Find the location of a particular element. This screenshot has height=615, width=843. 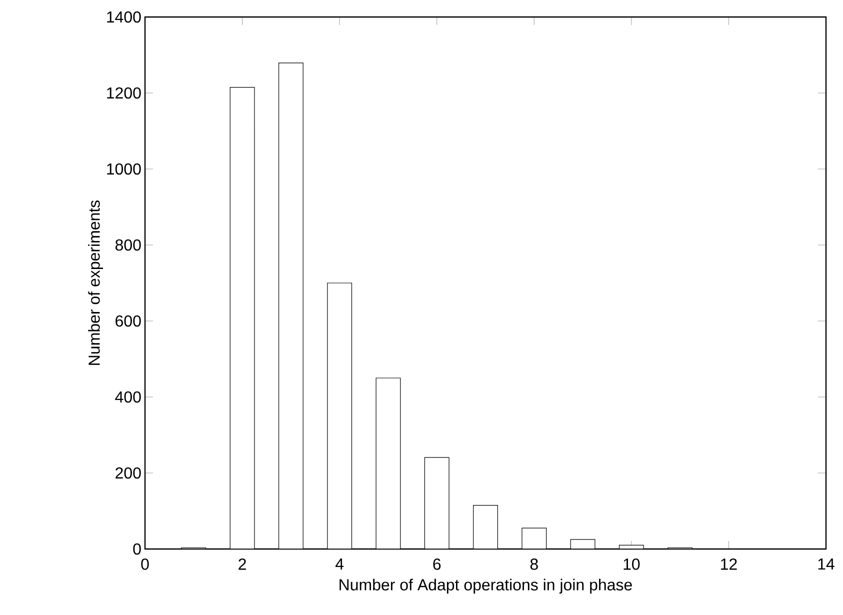

x-tick-label: 2 is located at coordinates (242, 564).